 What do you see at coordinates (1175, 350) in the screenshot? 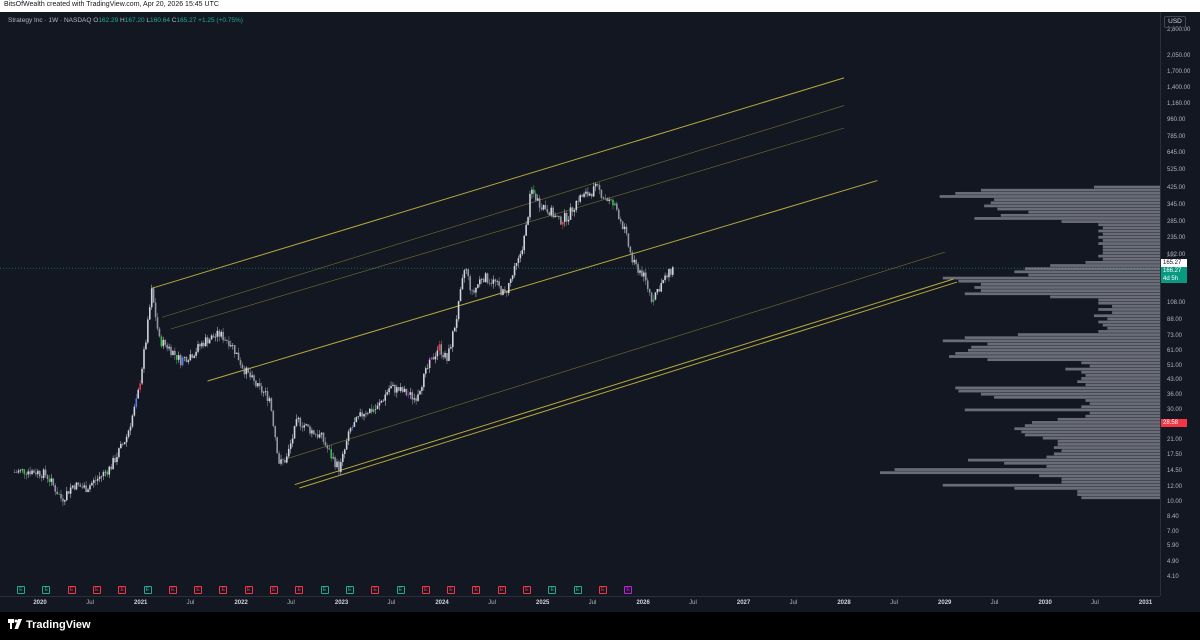
I see `price-tick: 61.00` at bounding box center [1175, 350].